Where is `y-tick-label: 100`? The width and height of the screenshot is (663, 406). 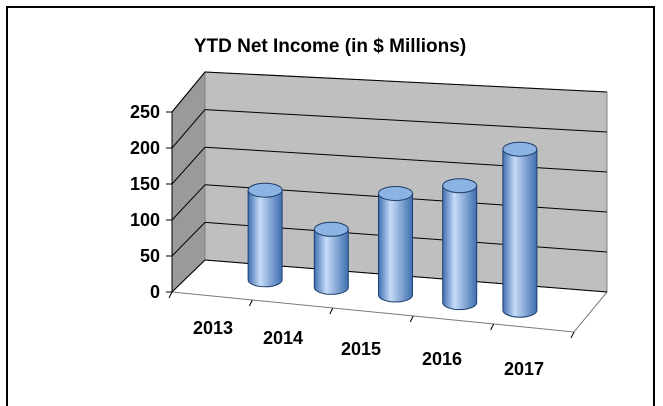 y-tick-label: 100 is located at coordinates (145, 220).